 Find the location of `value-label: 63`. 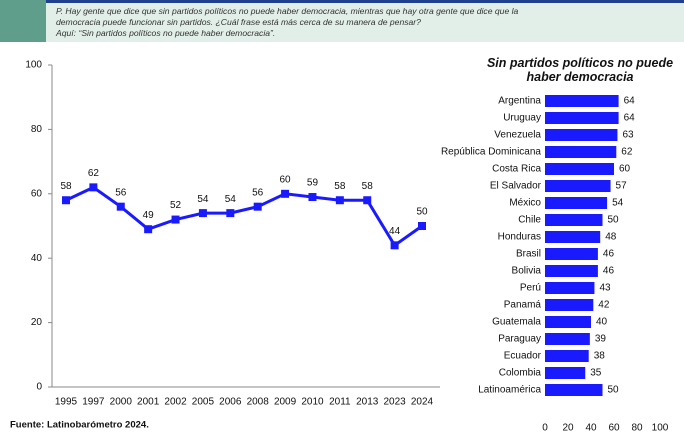

value-label: 63 is located at coordinates (628, 135).